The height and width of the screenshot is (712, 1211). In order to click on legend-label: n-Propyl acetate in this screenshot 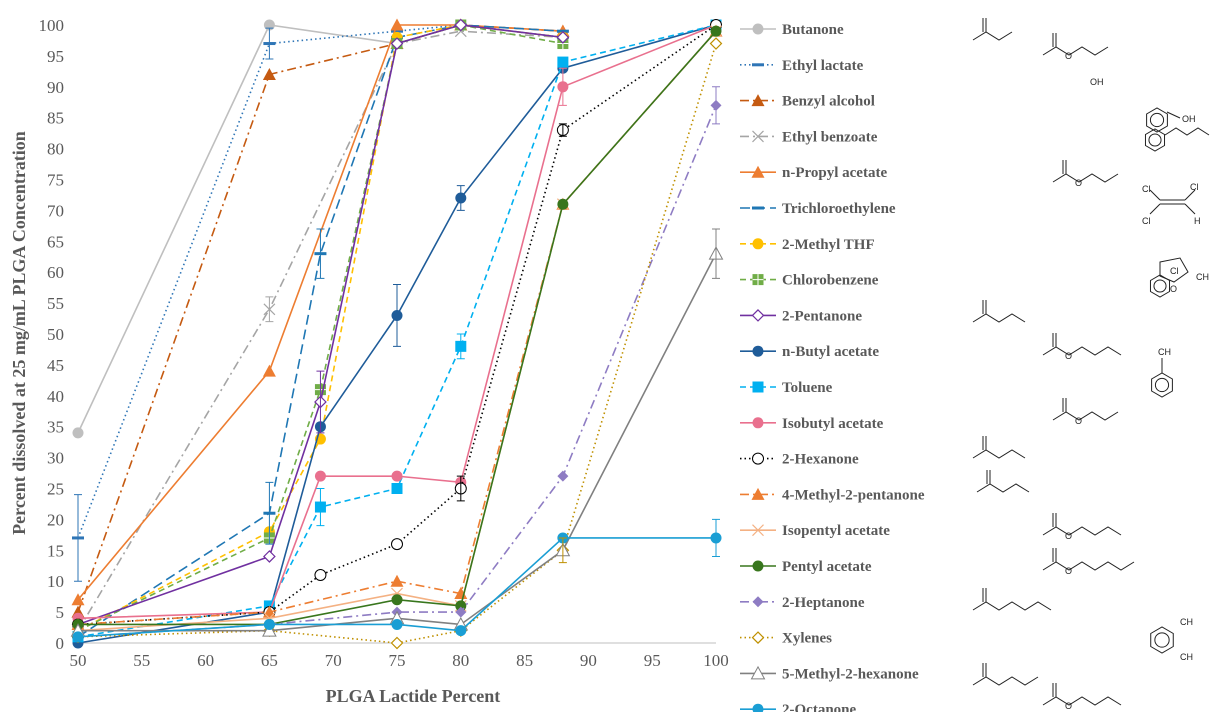, I will do `click(834, 173)`.